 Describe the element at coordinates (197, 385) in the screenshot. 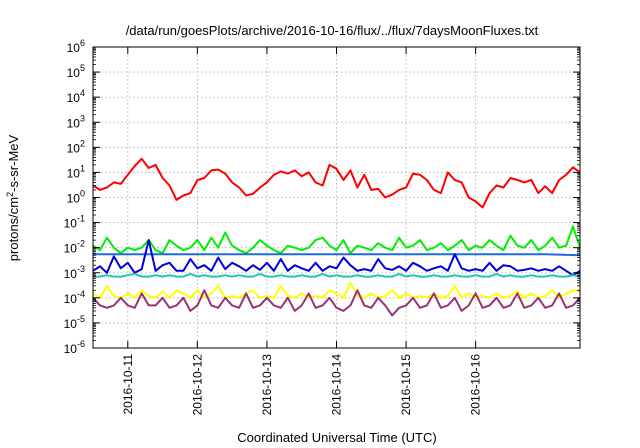

I see `x-tick-label: 2016-10-12` at that location.